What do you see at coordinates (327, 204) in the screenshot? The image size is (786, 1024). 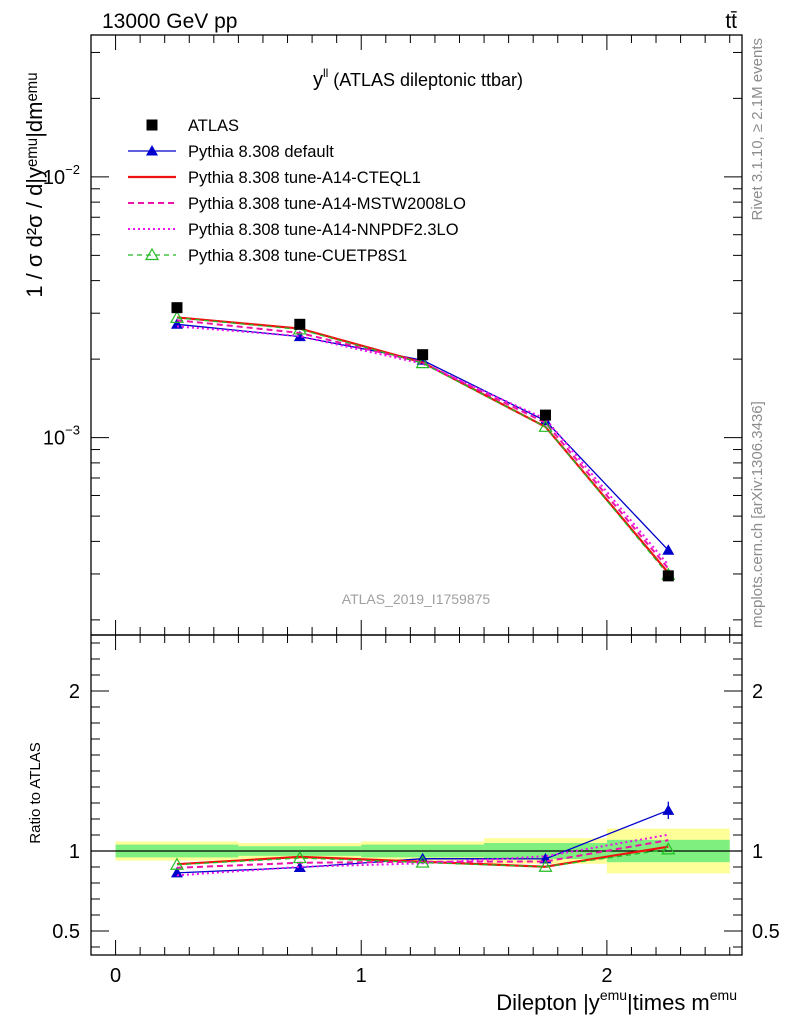 I see `legend-label-mstw: Pythia 8.308 tune-A14-MSTW2008LO` at bounding box center [327, 204].